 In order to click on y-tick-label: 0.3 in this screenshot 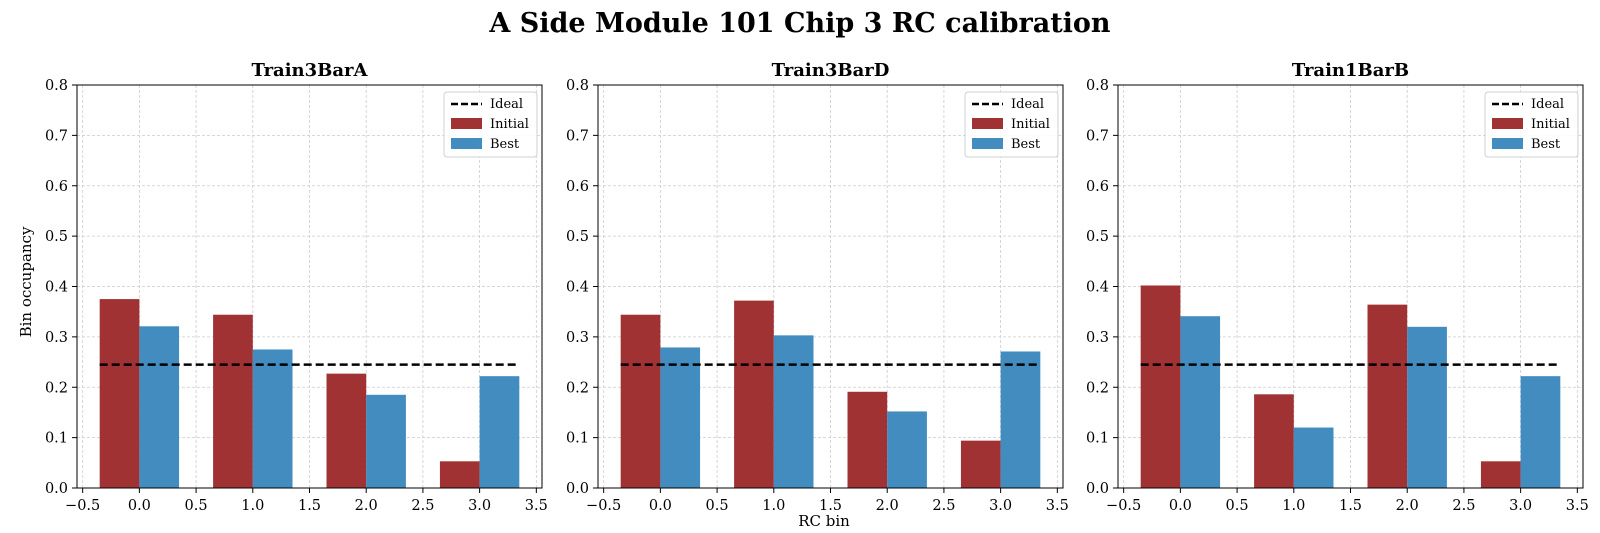, I will do `click(56, 338)`.